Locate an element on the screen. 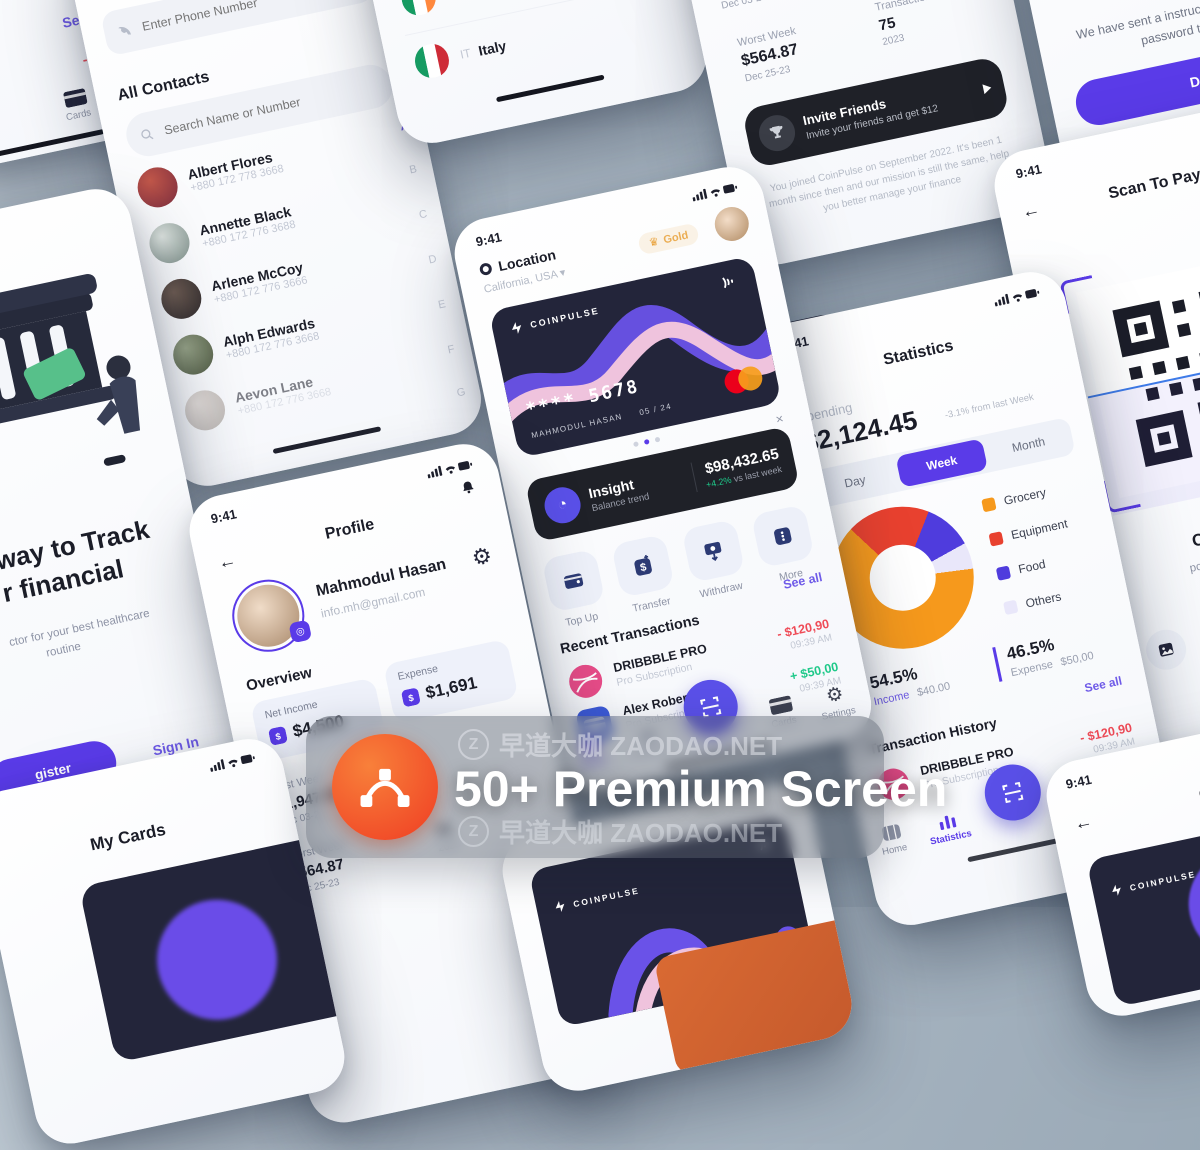 This screenshot has height=1150, width=1200. see-all-link: See all is located at coordinates (1103, 684).